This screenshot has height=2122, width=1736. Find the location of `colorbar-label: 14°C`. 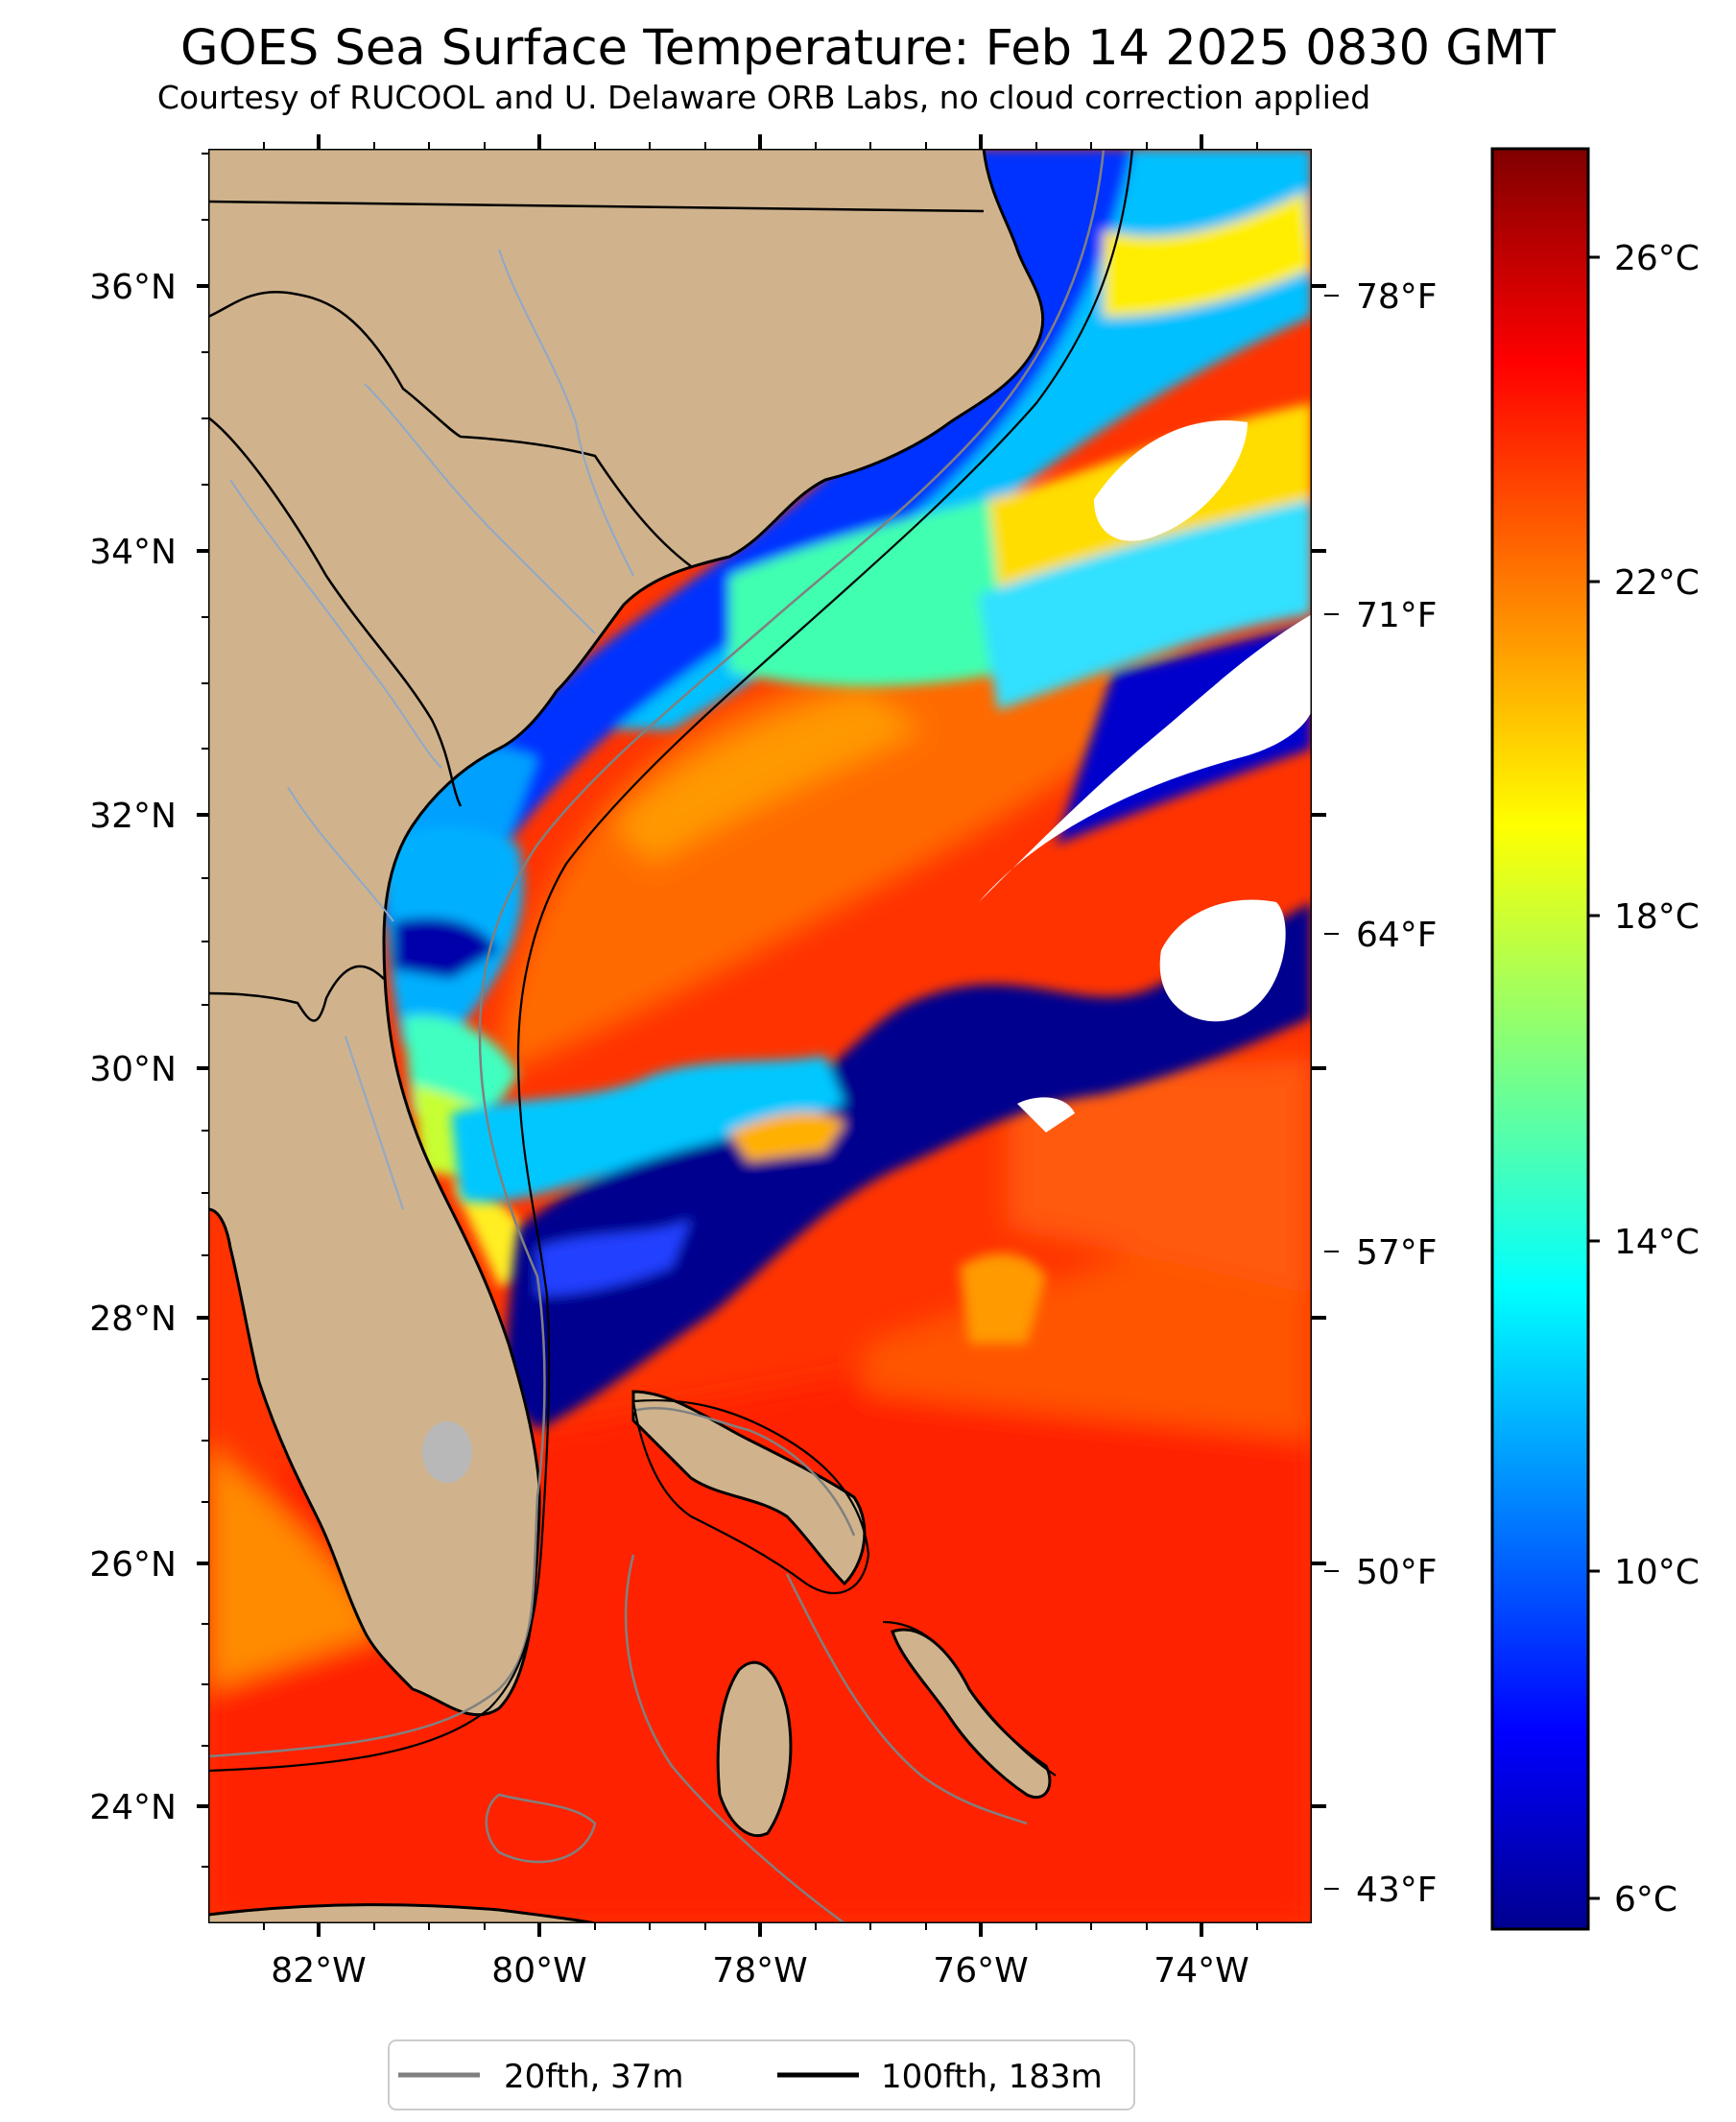

colorbar-label: 14°C is located at coordinates (1657, 1242).